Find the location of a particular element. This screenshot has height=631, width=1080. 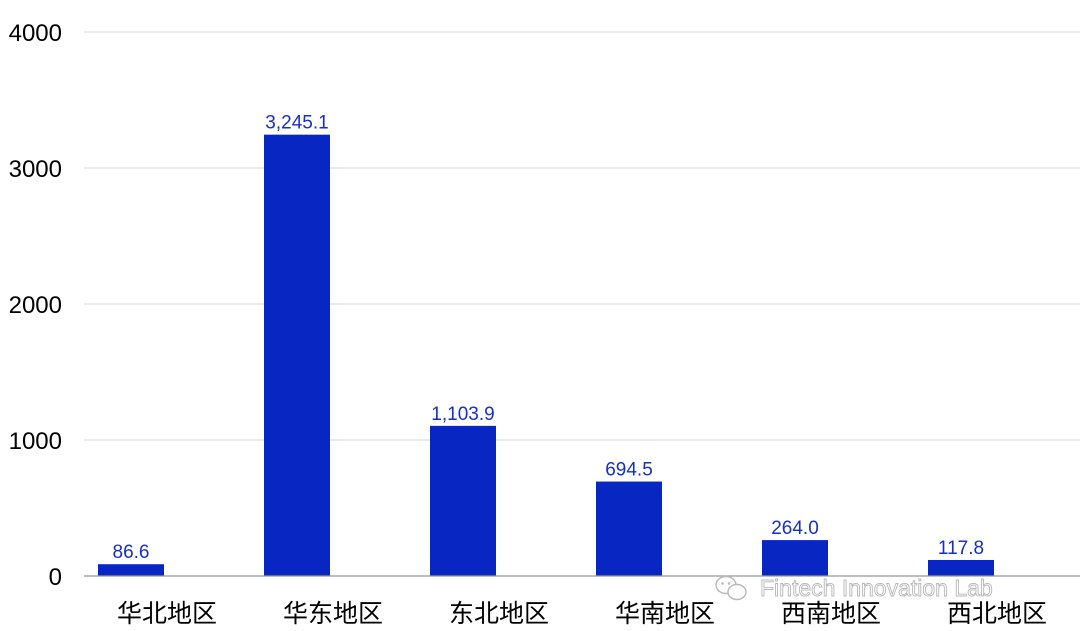

y-tick-label: 0 is located at coordinates (55, 577).